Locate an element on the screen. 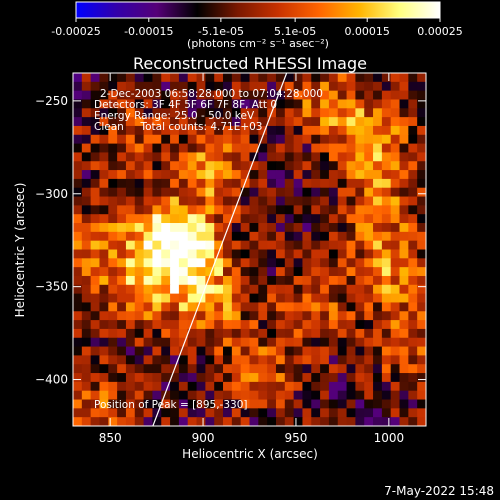 The height and width of the screenshot is (500, 500). info-line-energy: Energy Range: 25.0 - 50.0 keV is located at coordinates (174, 116).